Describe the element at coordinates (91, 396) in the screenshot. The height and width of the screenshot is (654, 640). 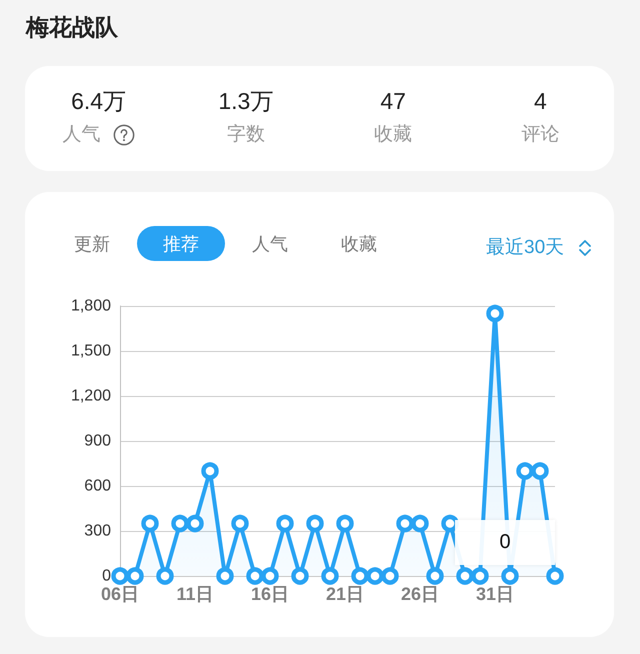
I see `y-tick-label: 1,200` at that location.